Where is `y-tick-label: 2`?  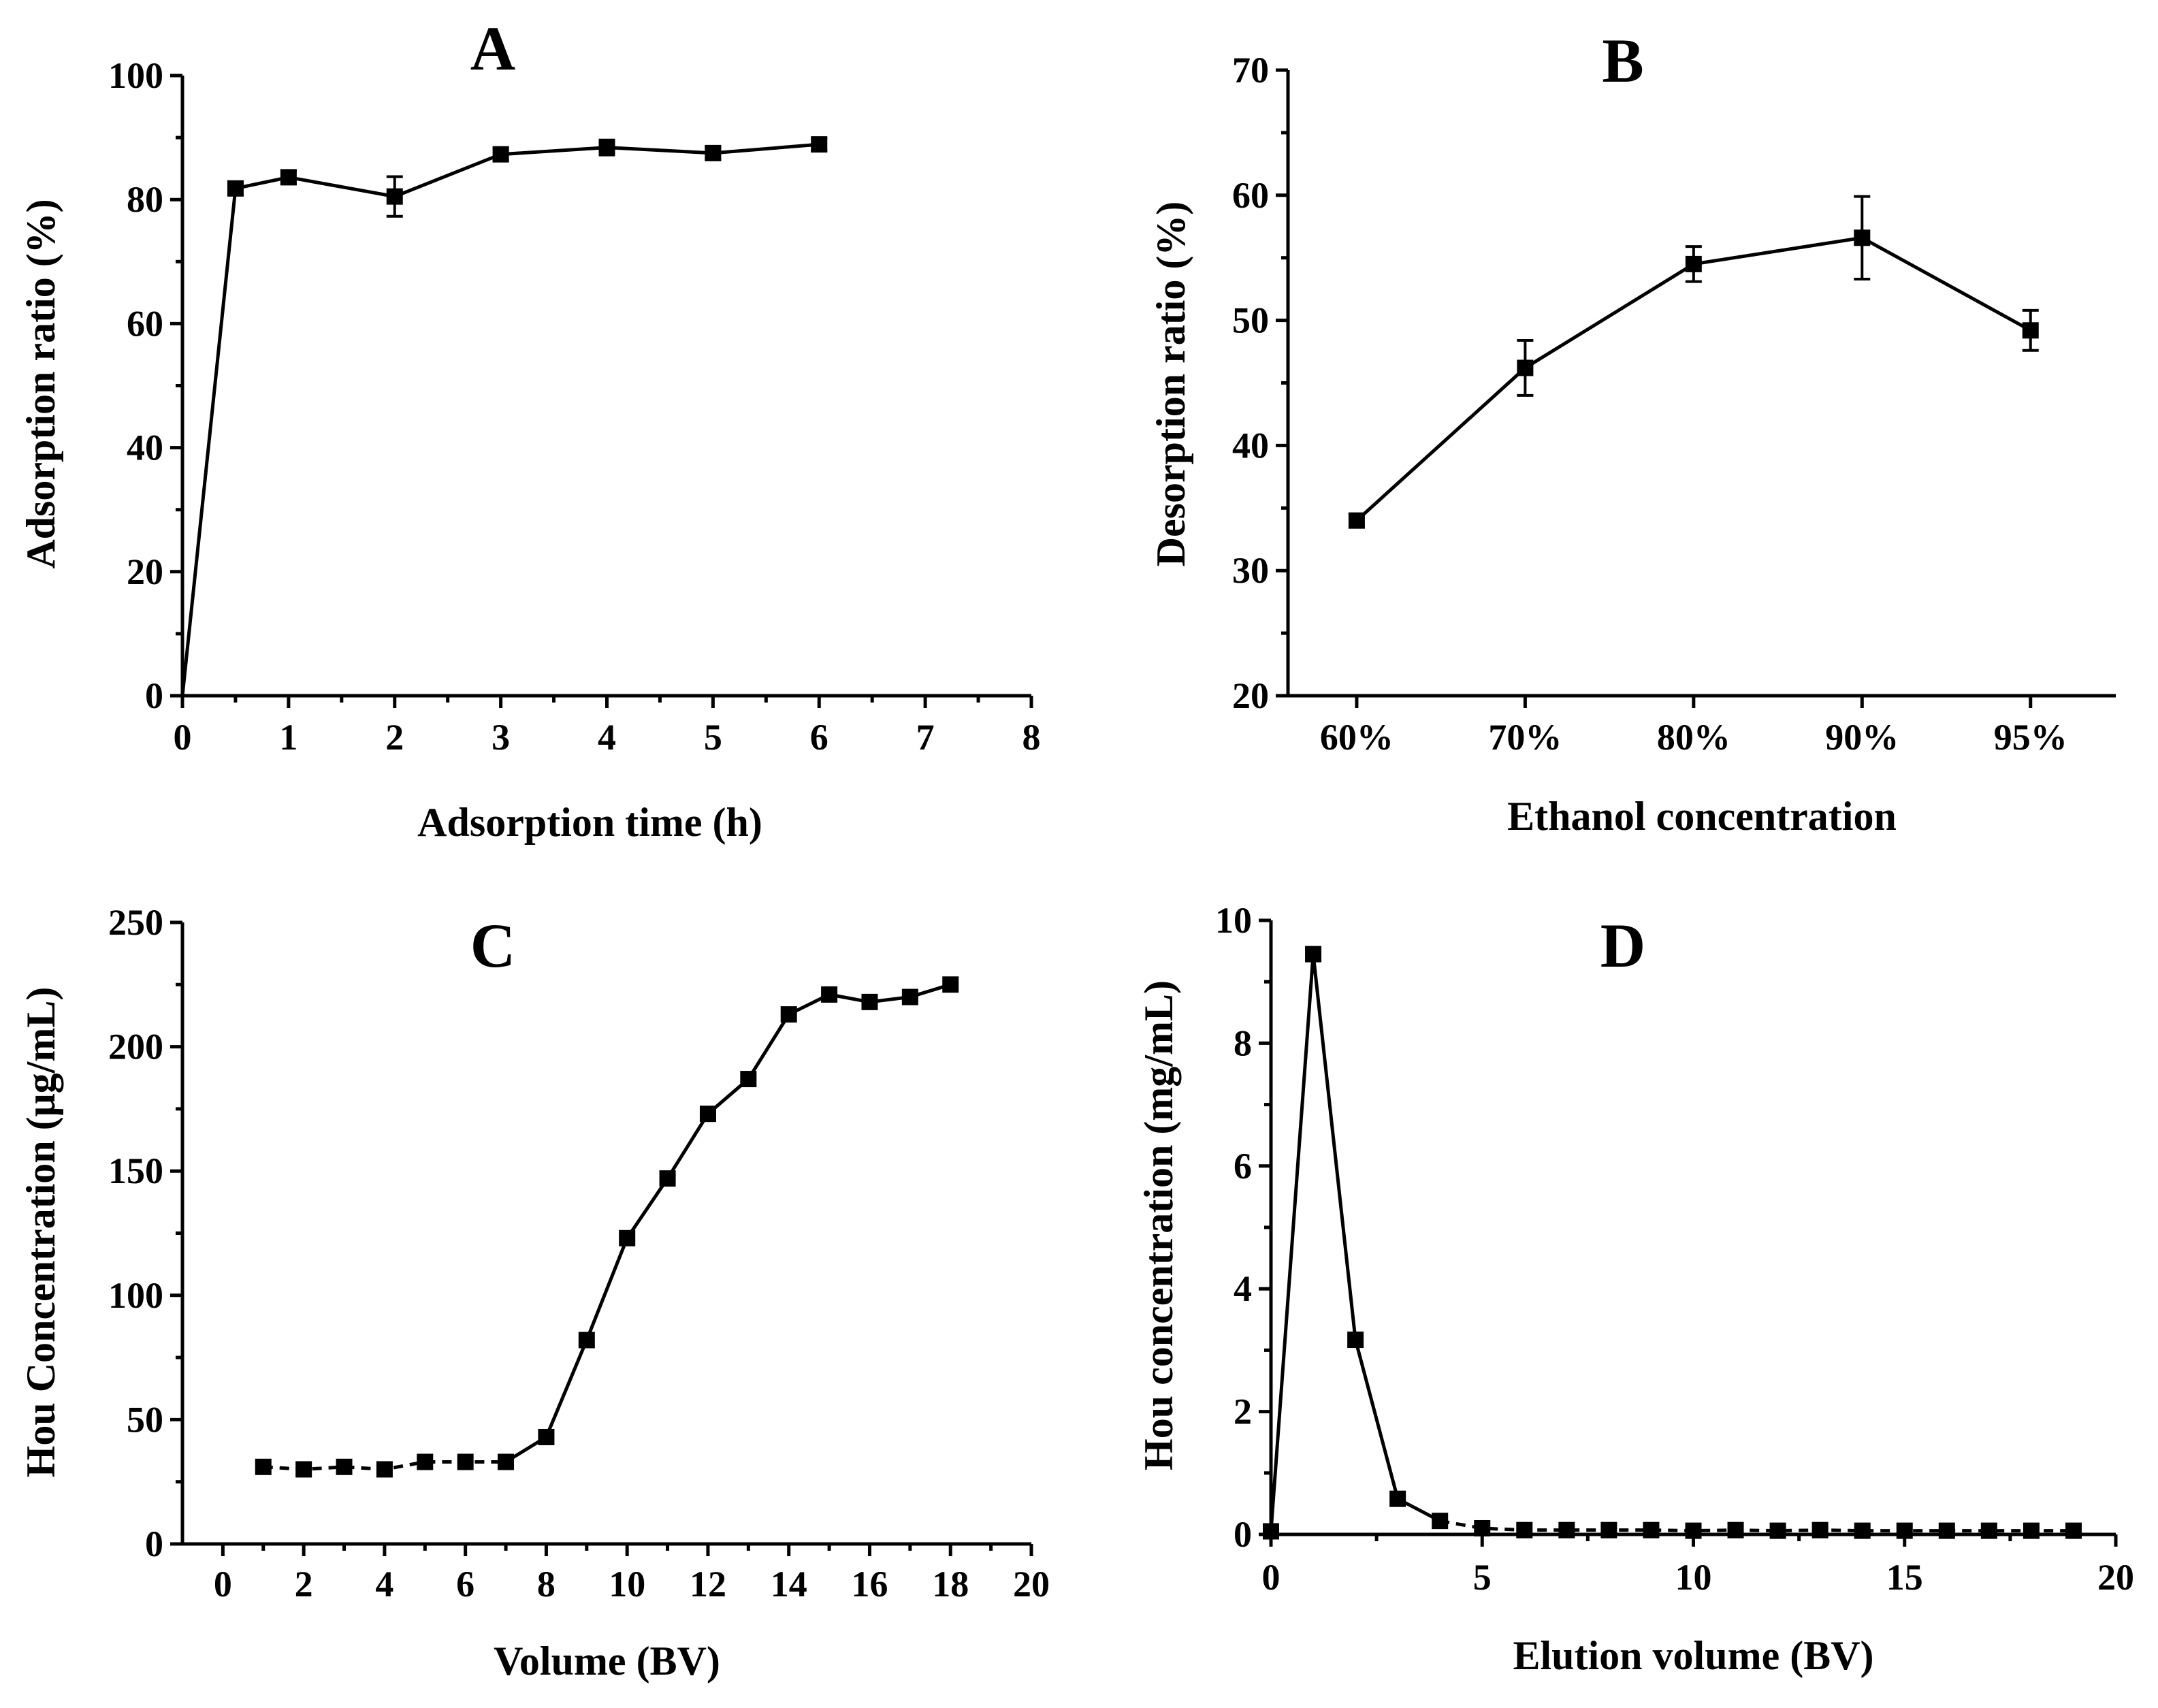
y-tick-label: 2 is located at coordinates (1243, 1411).